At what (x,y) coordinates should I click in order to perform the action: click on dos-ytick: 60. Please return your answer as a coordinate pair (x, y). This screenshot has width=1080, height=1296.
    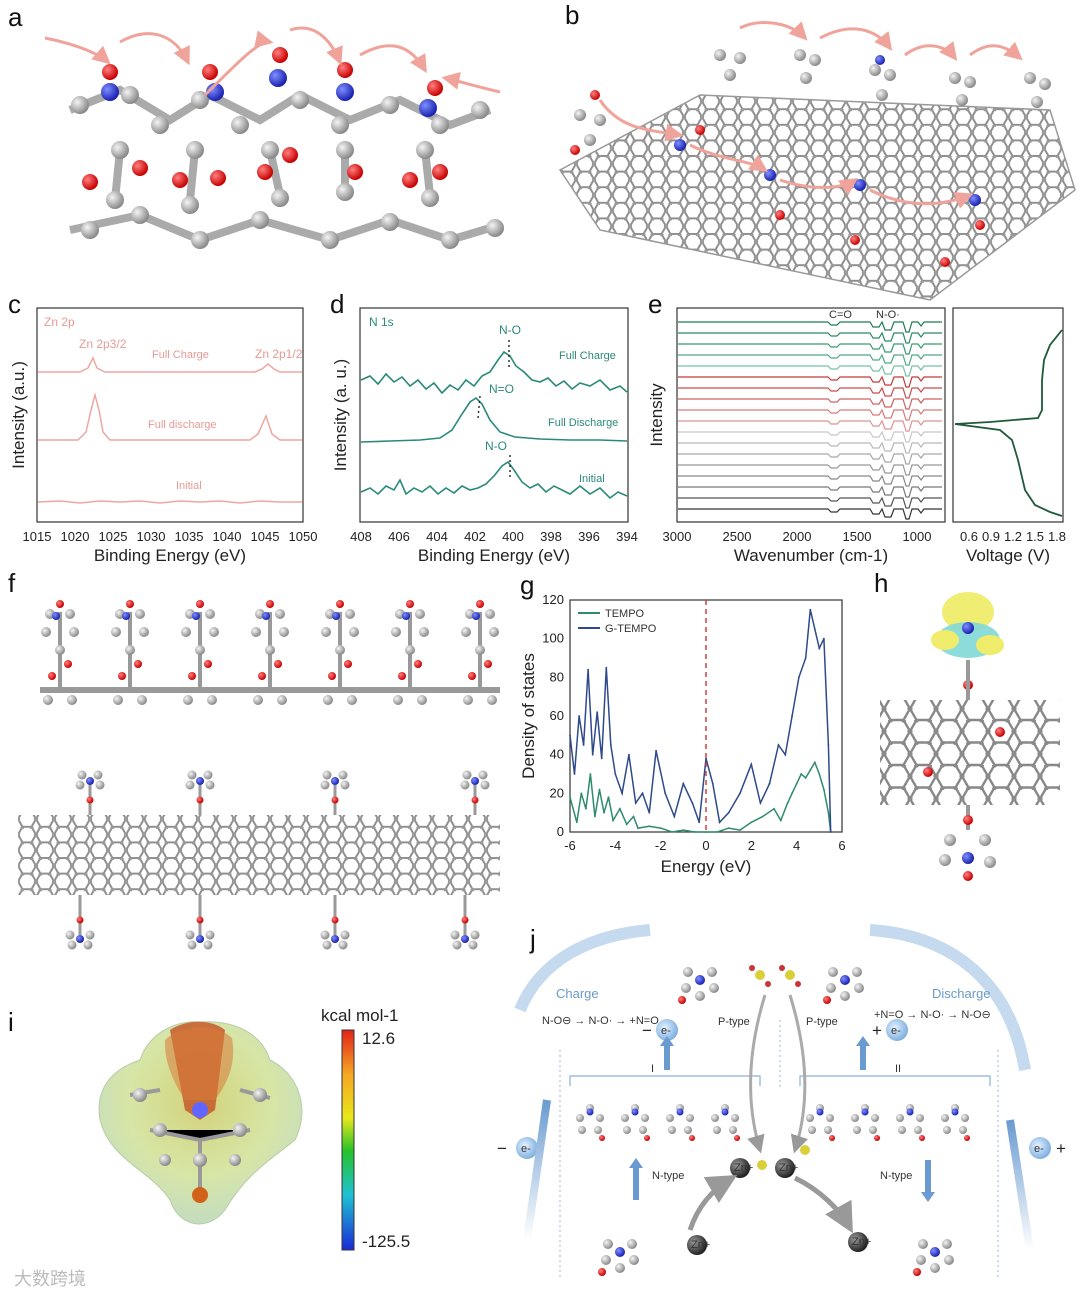
    Looking at the image, I should click on (557, 715).